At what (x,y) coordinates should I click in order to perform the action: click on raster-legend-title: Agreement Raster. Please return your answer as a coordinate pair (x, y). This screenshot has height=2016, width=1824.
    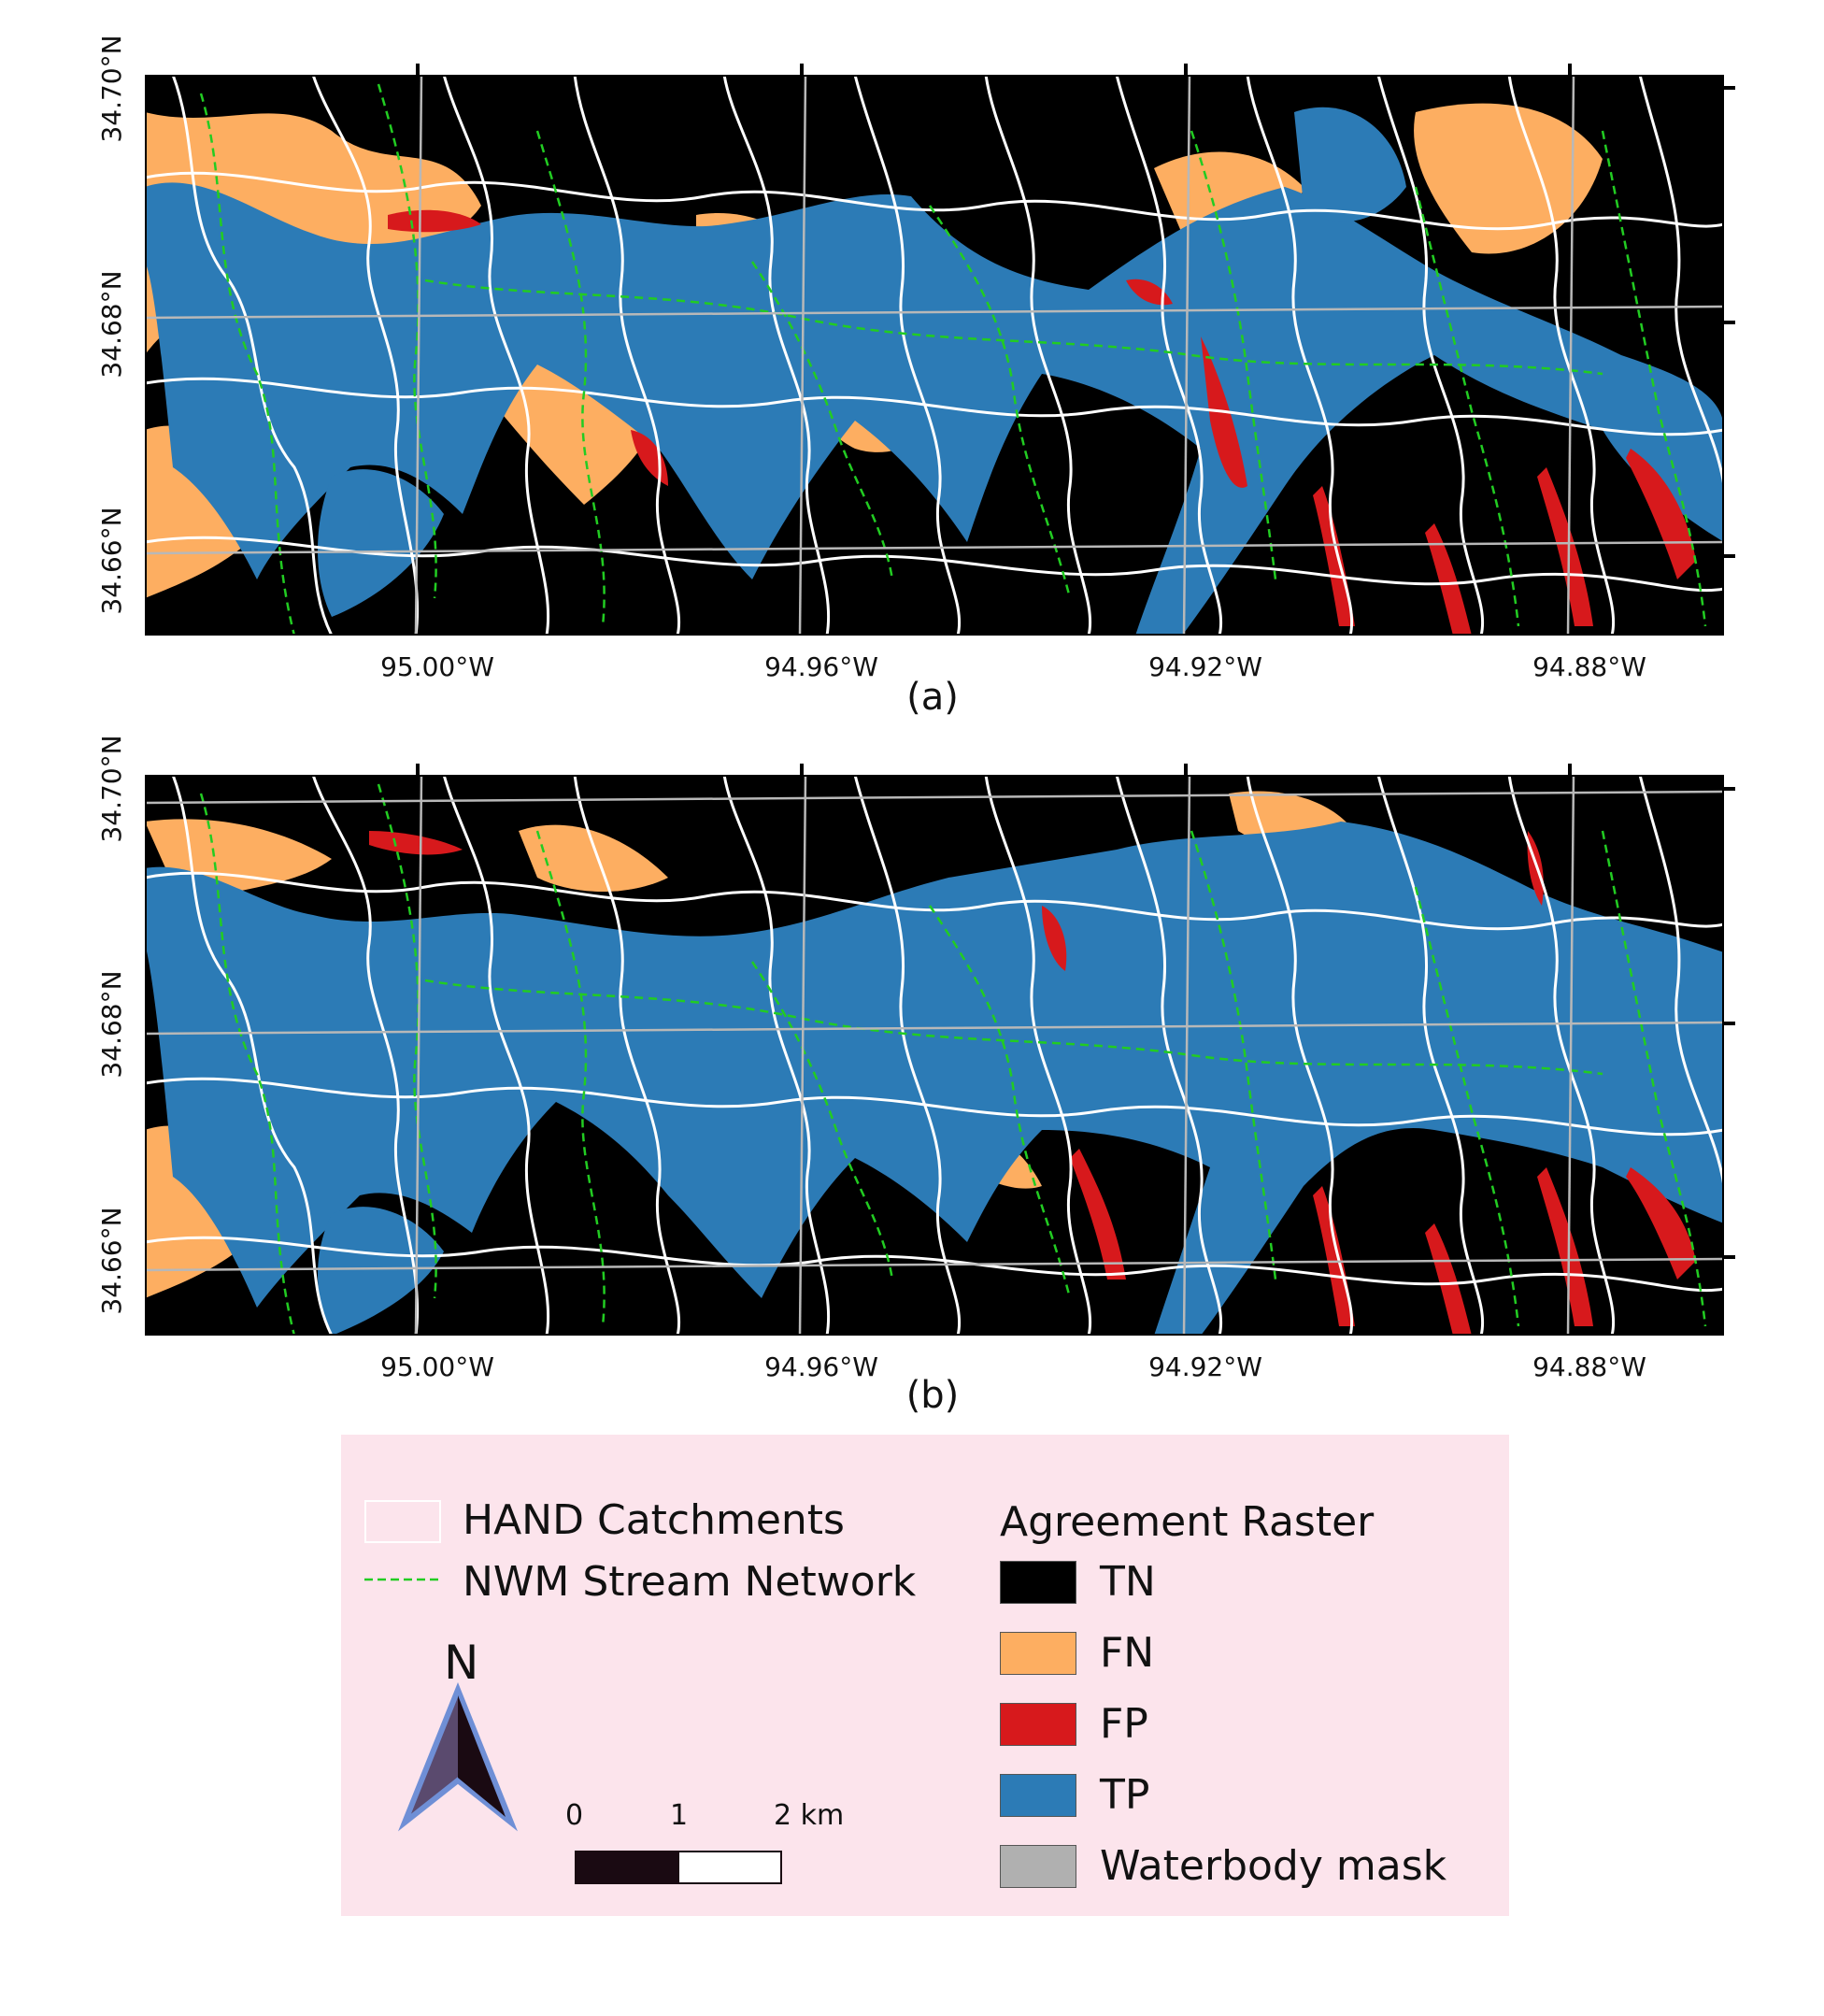
    Looking at the image, I should click on (1187, 1522).